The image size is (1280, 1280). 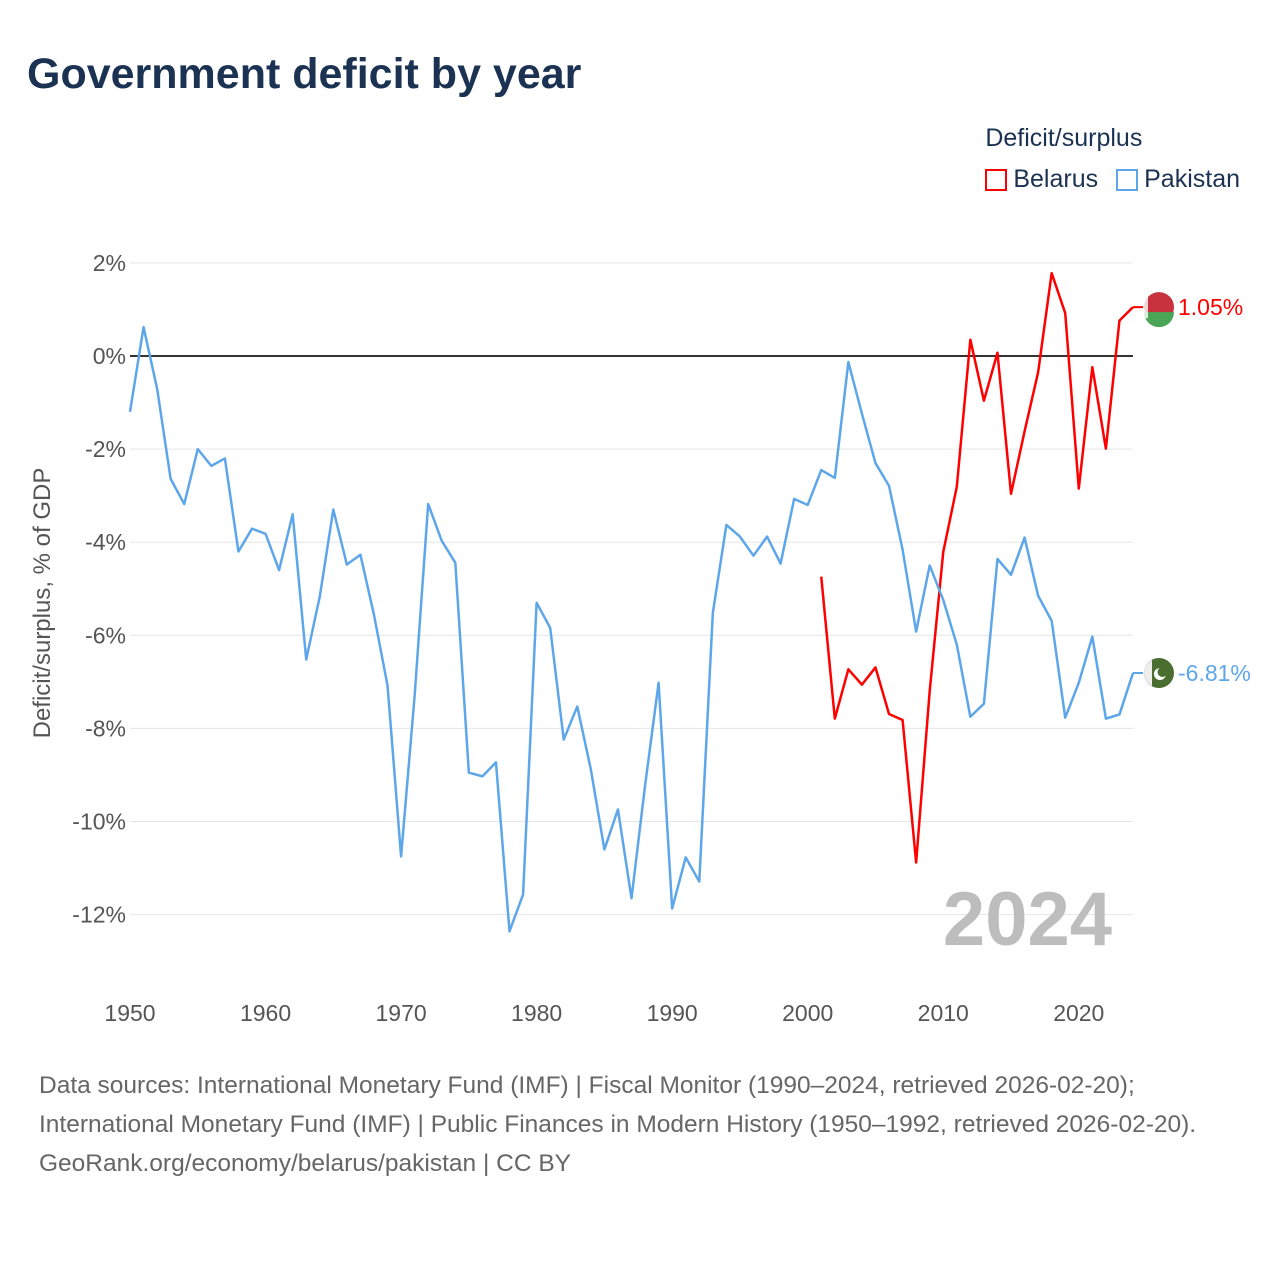 What do you see at coordinates (1064, 138) in the screenshot?
I see `legend-title: Deficit/surplus` at bounding box center [1064, 138].